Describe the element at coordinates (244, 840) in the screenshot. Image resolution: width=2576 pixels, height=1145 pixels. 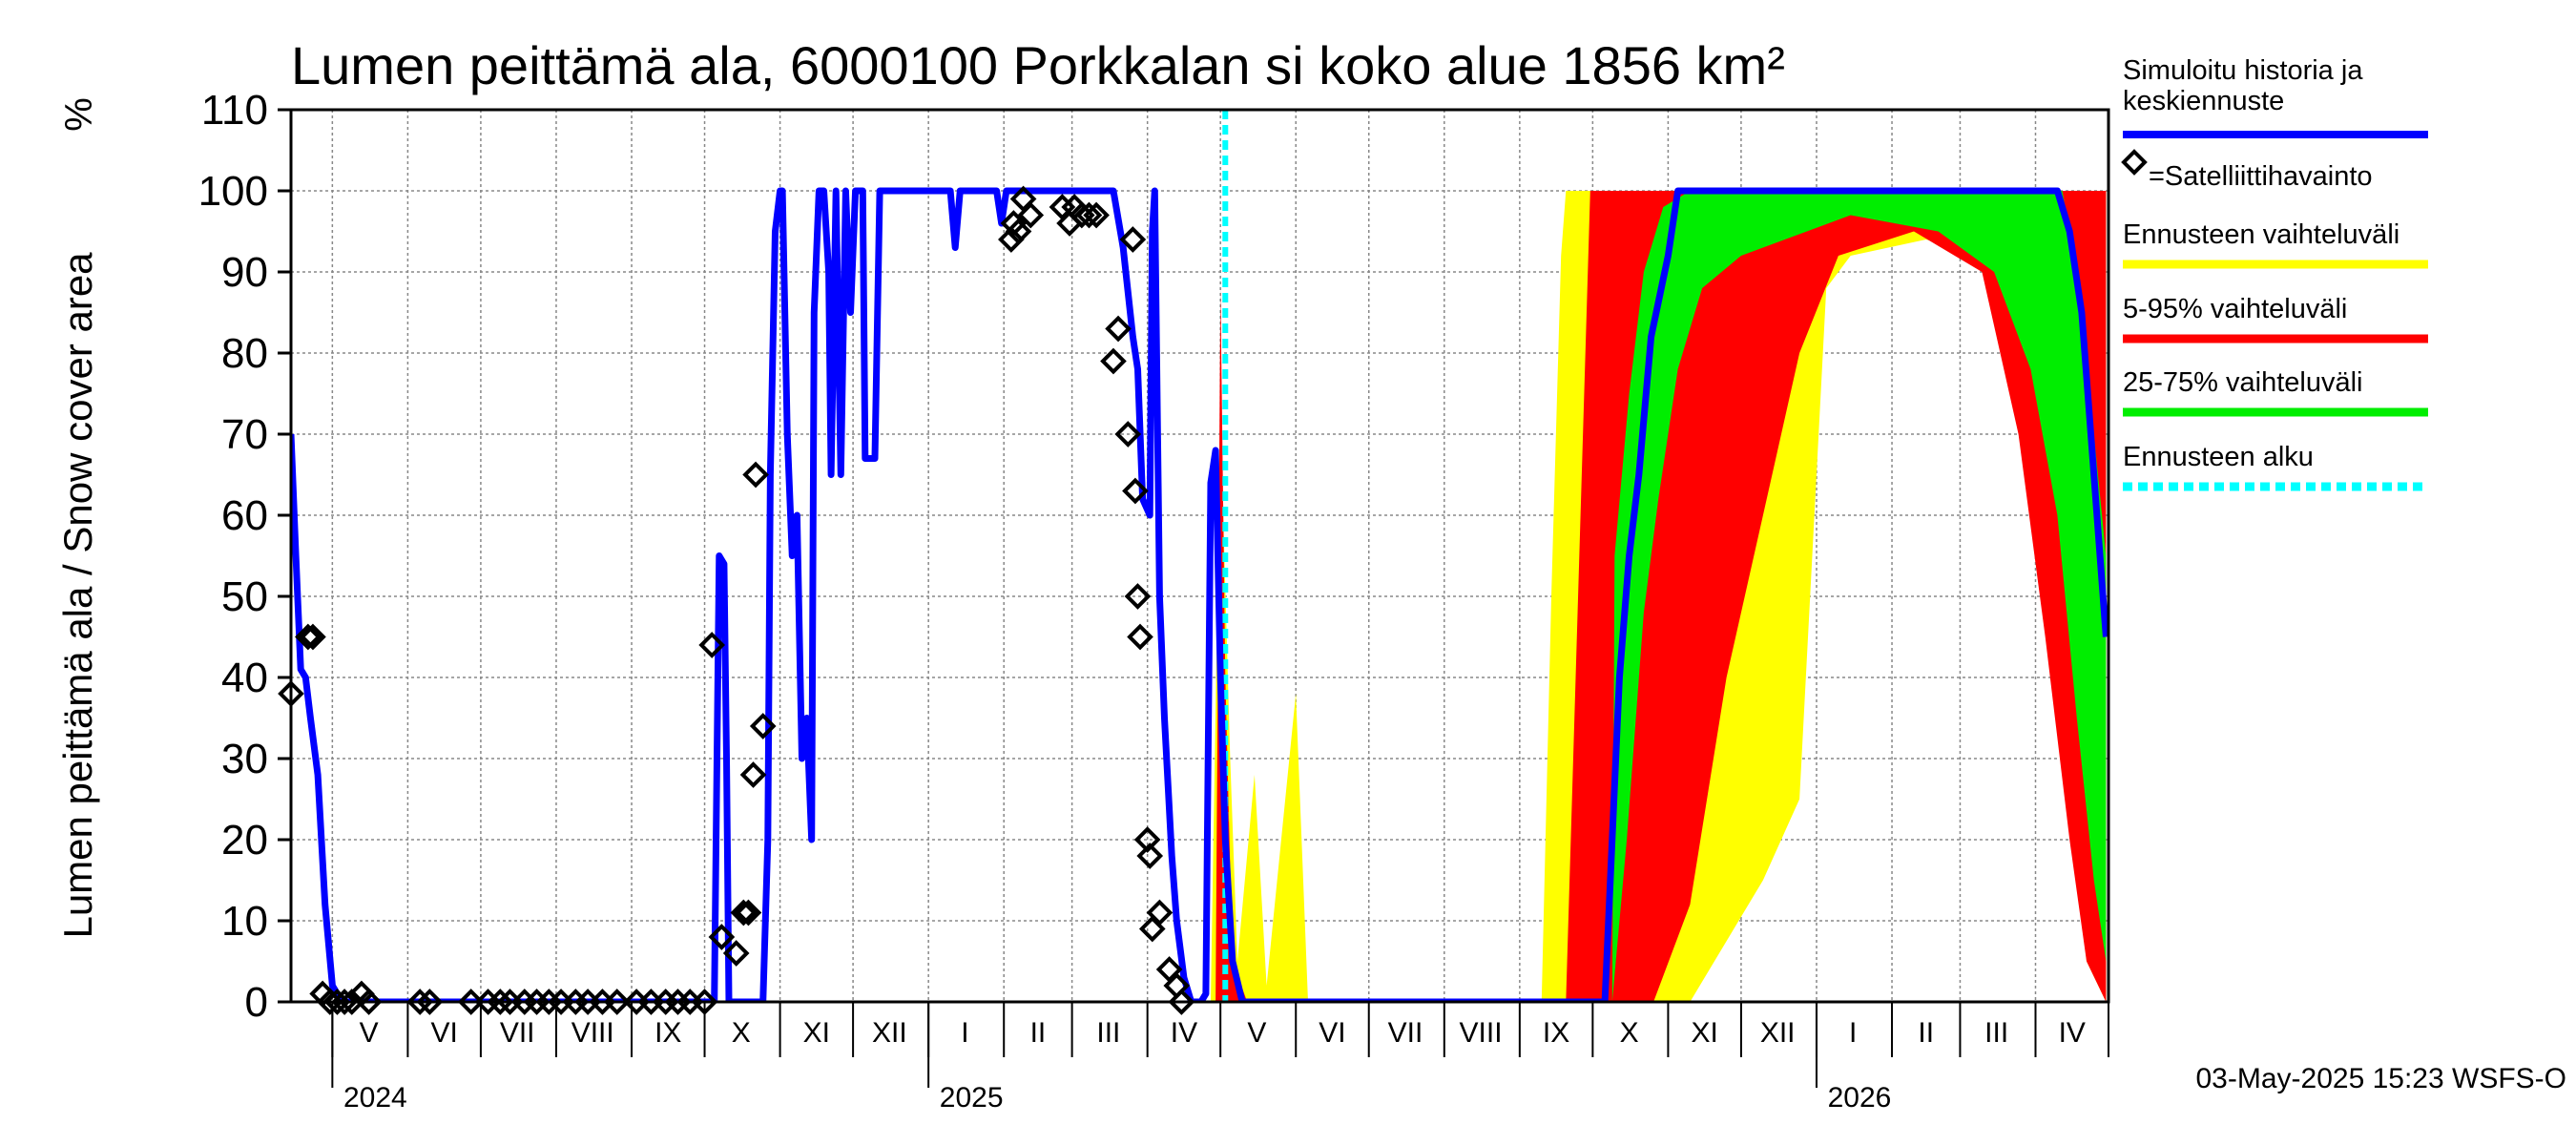
I see `y-tick-label: 20` at that location.